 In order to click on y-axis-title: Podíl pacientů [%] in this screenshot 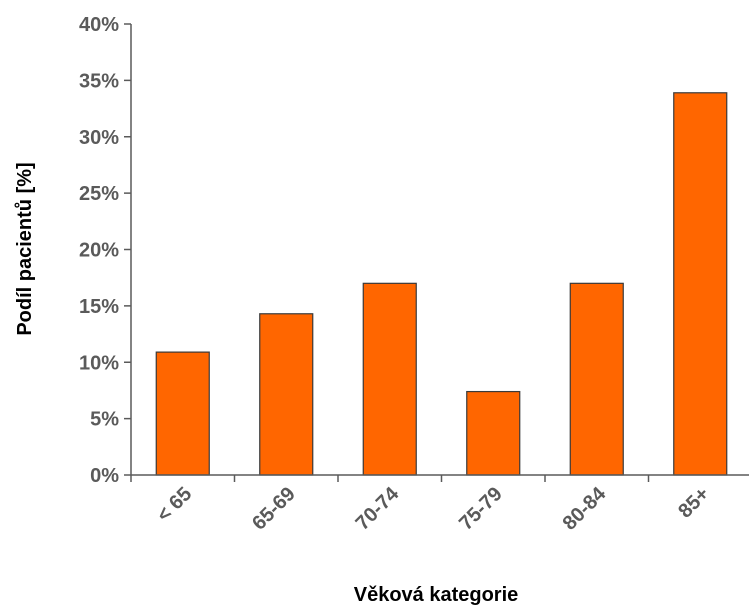, I will do `click(25, 248)`.